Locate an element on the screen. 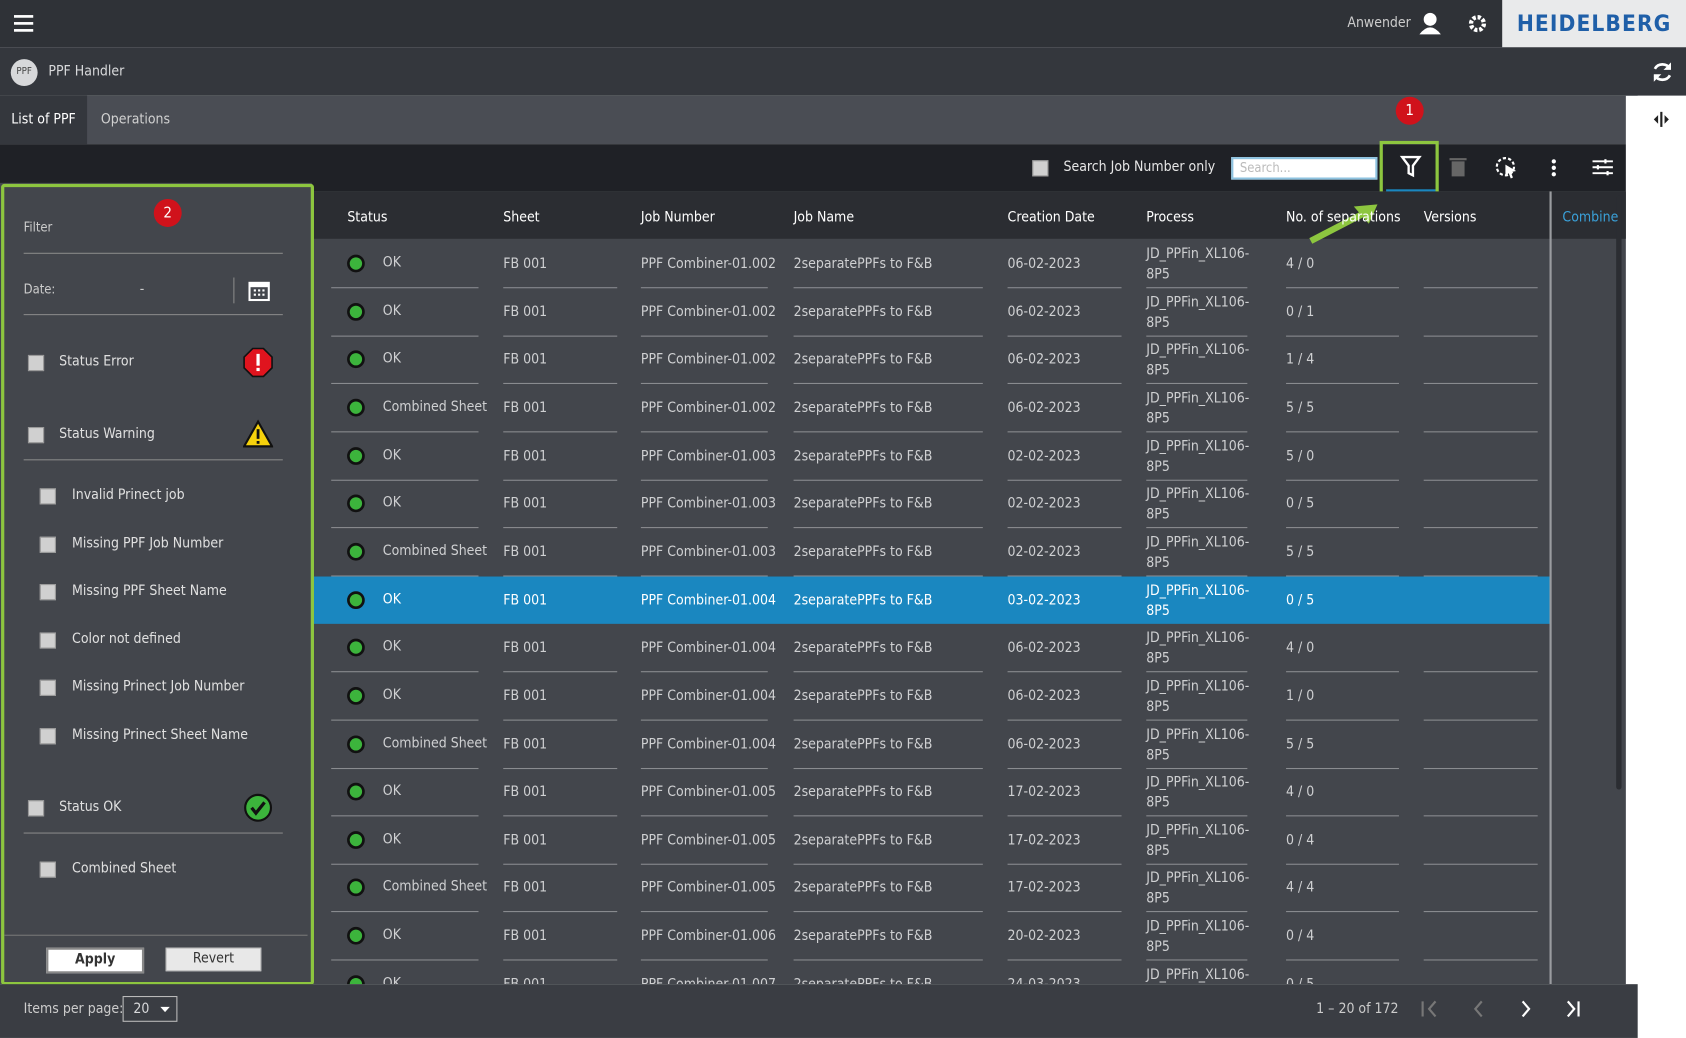 This screenshot has width=1686, height=1038. table-cell: 03-02-2023 is located at coordinates (1044, 600).